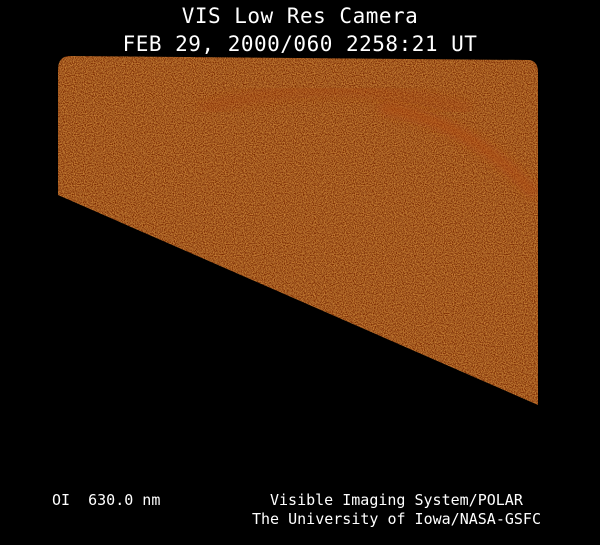 This screenshot has width=600, height=545. What do you see at coordinates (396, 519) in the screenshot?
I see `credit-line-2: The University of Iowa/NASA-GSFC` at bounding box center [396, 519].